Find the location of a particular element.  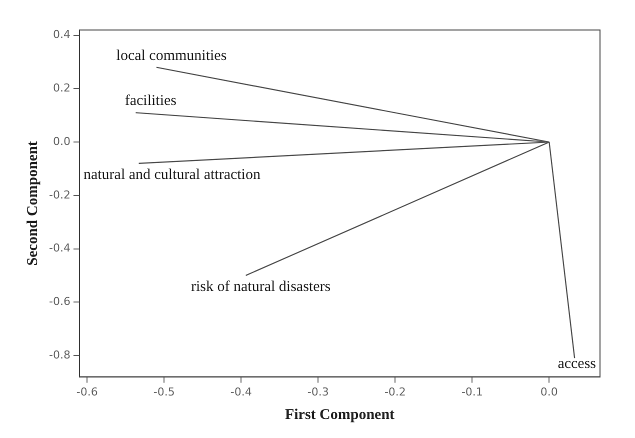

y-tick-label: -0.2 is located at coordinates (59, 195).